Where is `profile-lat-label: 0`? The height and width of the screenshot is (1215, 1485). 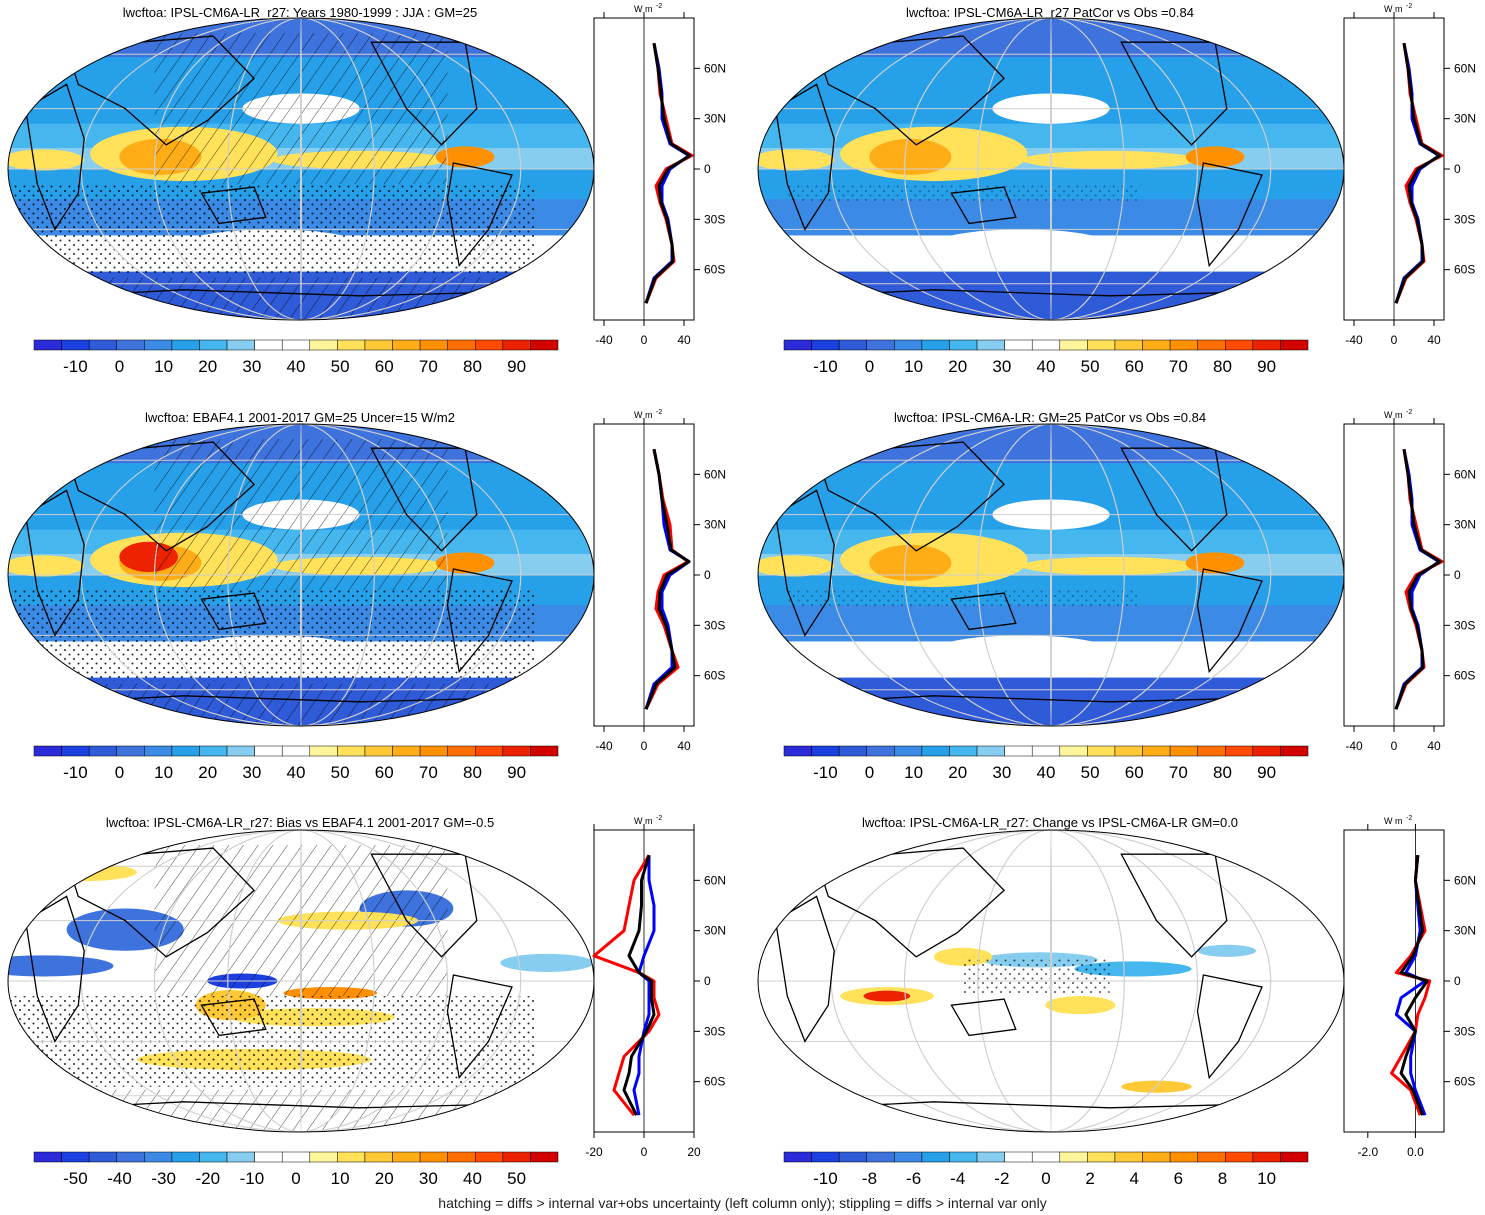
profile-lat-label: 0 is located at coordinates (707, 981).